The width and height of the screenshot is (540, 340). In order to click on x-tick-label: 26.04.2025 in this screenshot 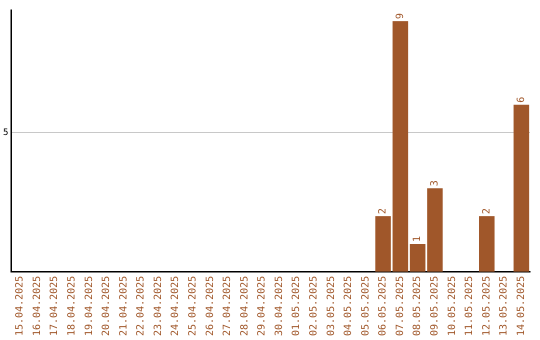, I will do `click(210, 306)`.